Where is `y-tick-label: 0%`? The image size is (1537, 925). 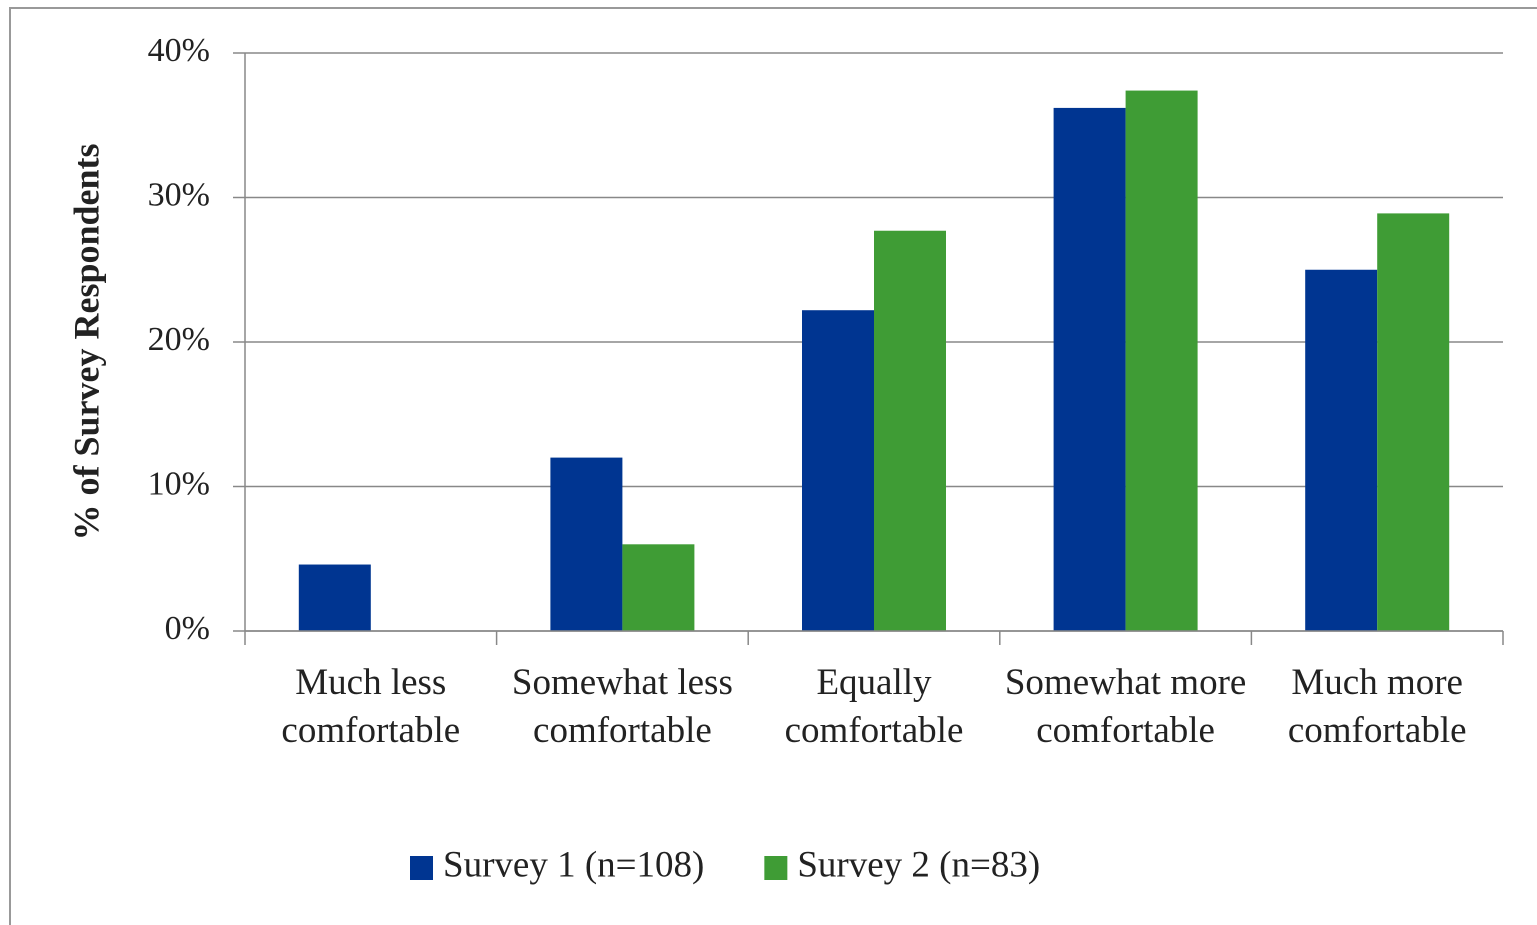
y-tick-label: 0% is located at coordinates (187, 628).